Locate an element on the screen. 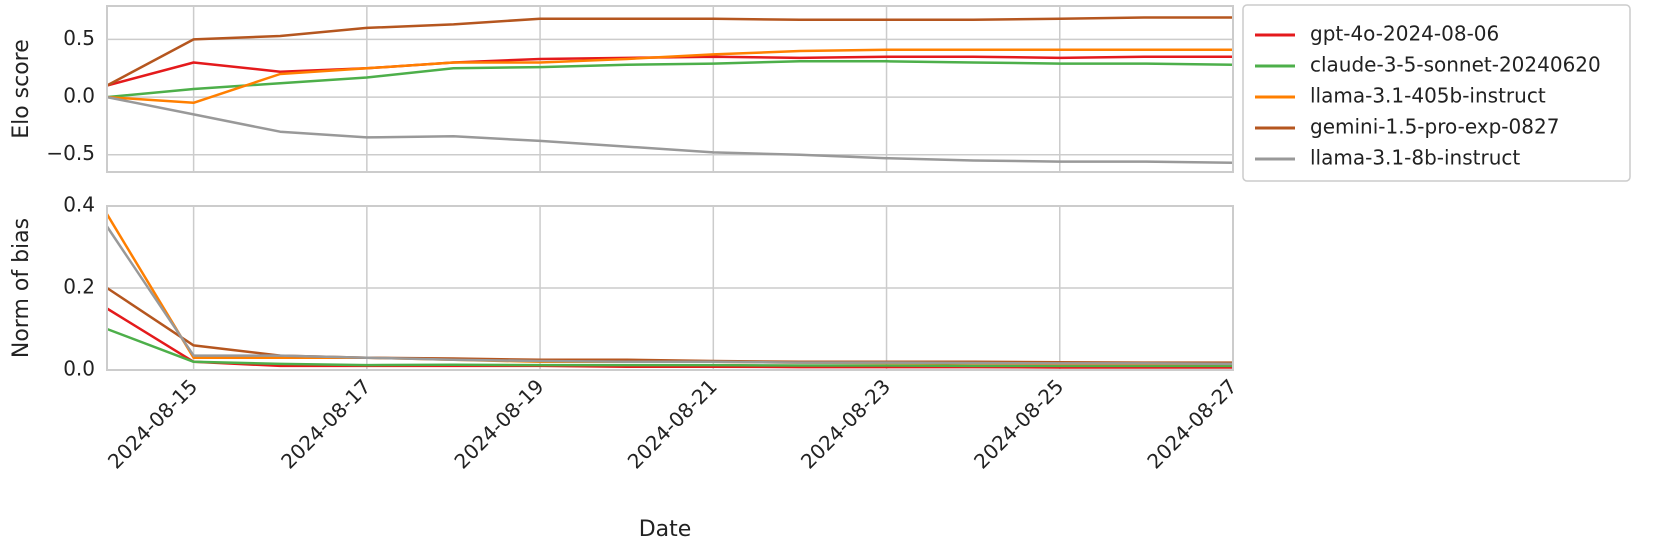  y-axis-label: Norm of bias is located at coordinates (21, 288).